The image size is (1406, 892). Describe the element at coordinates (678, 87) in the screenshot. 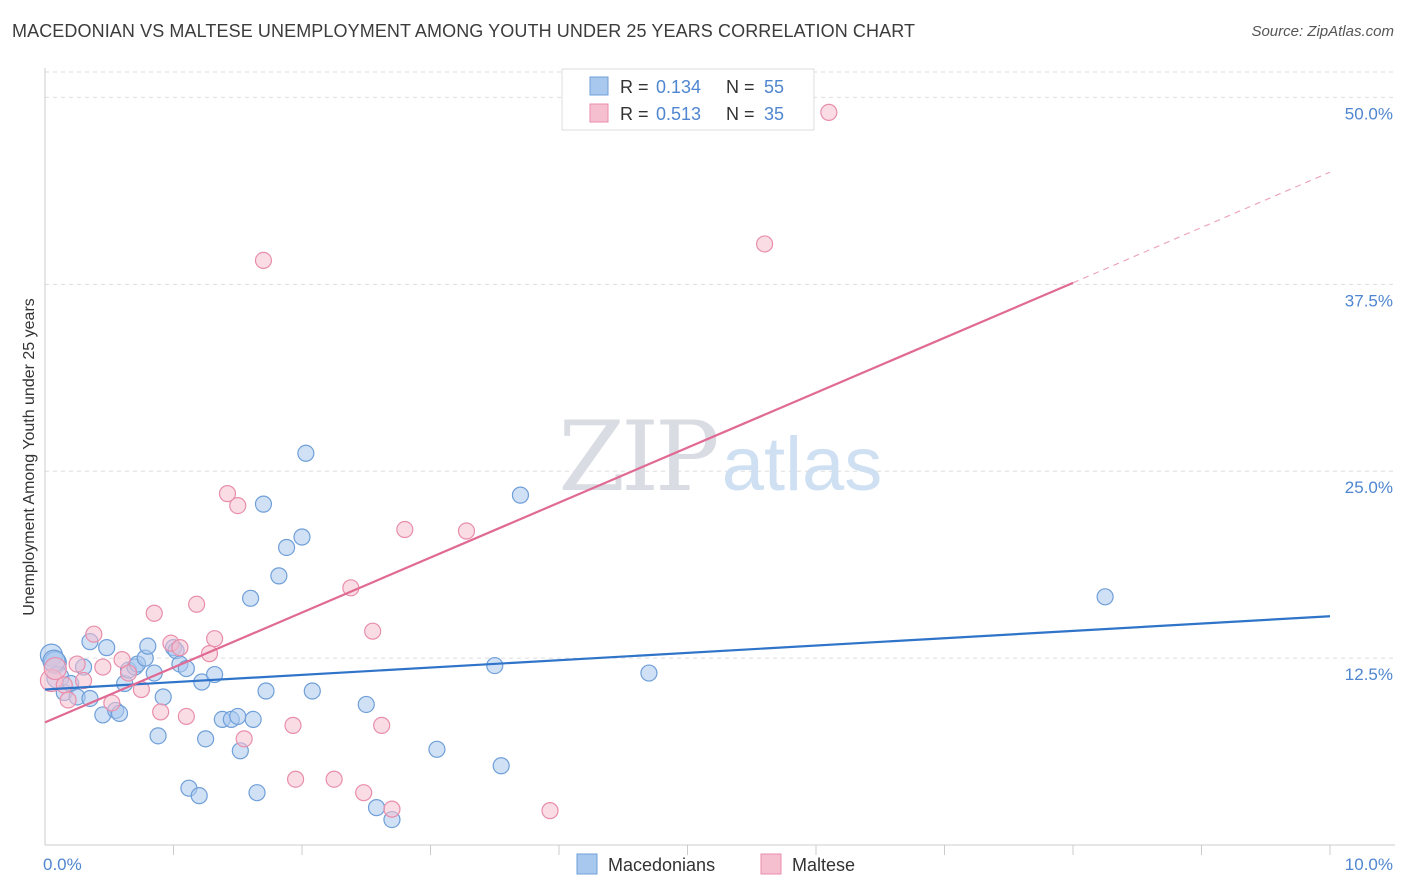

I see `stats-r-value-0: 0.134` at that location.